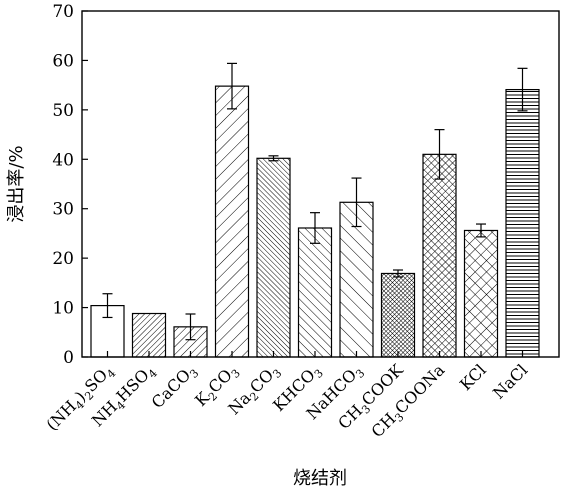 The image size is (569, 492). I want to click on x-axis-title: 烧结剂, so click(320, 478).